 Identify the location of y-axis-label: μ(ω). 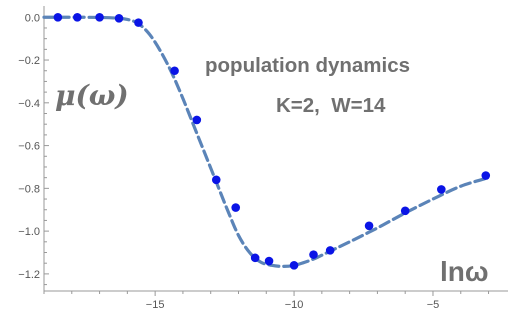
(92, 95).